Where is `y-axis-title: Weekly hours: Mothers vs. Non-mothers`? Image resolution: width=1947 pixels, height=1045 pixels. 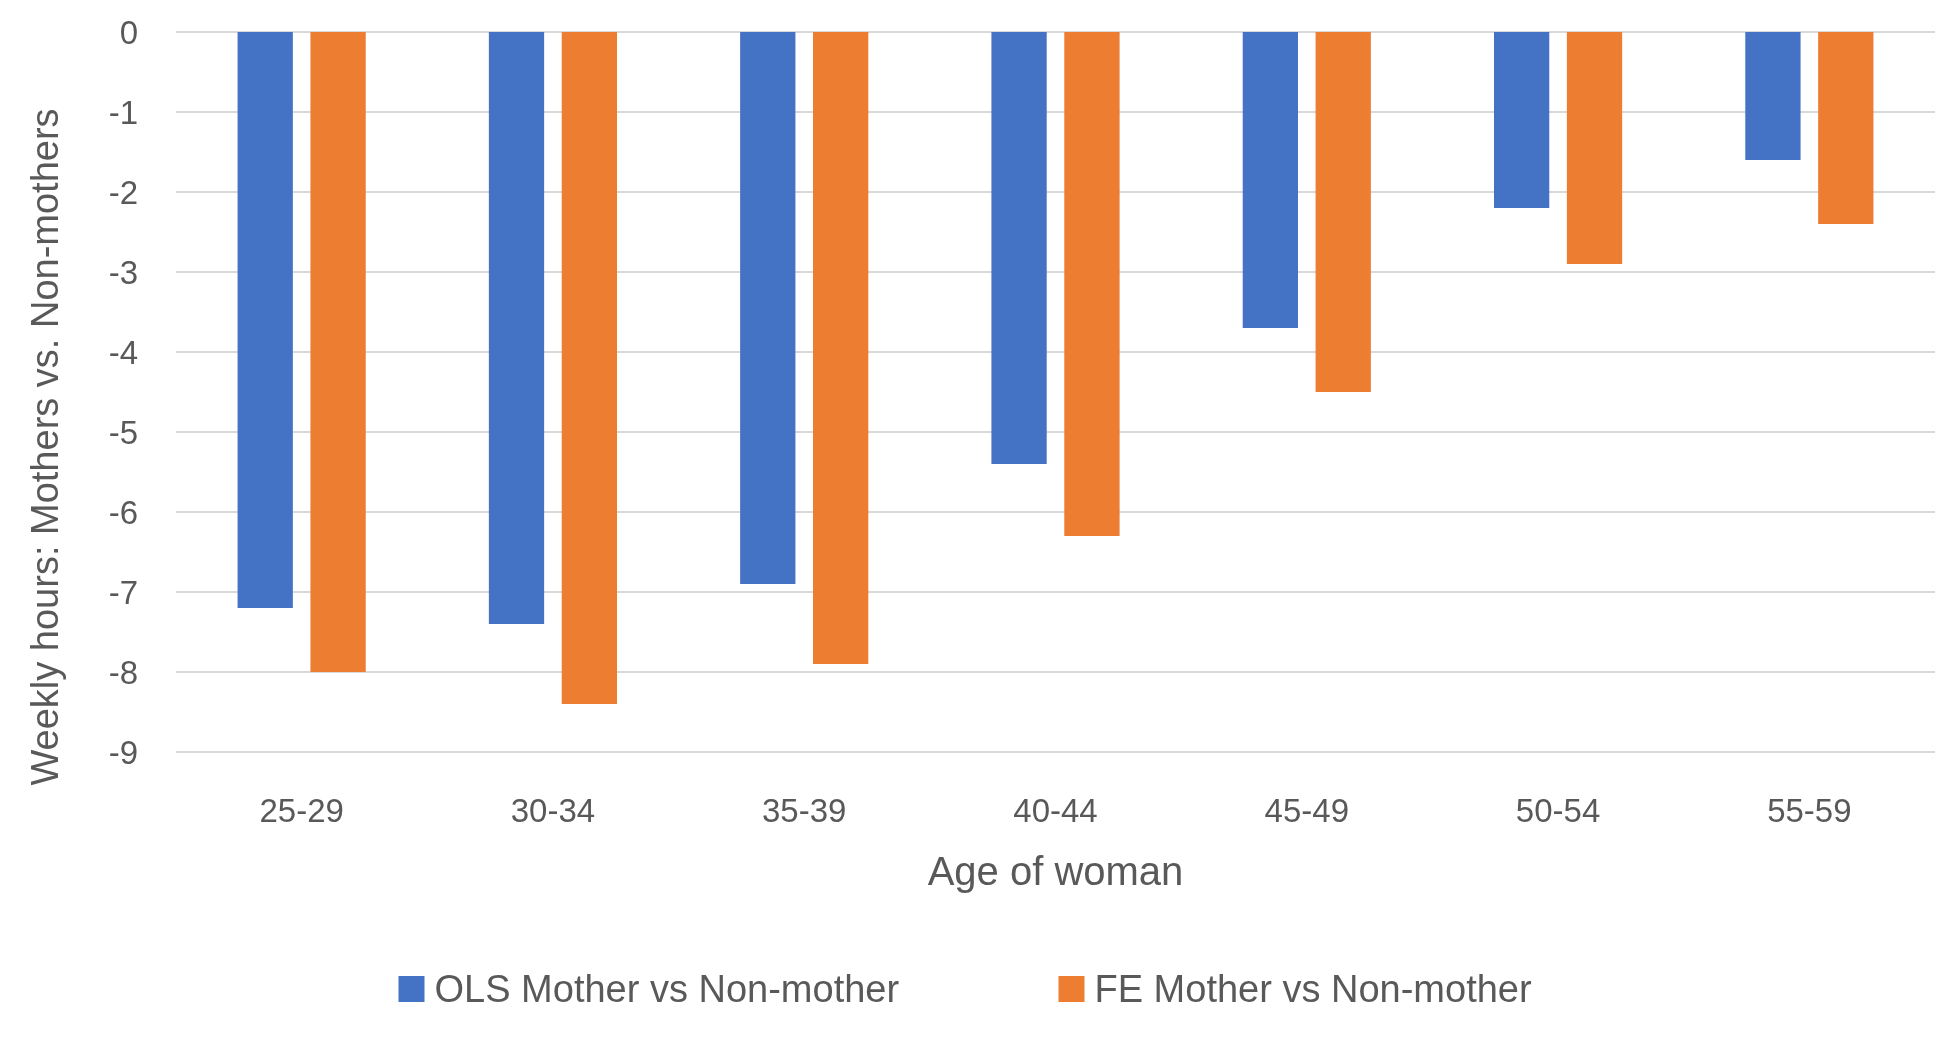 y-axis-title: Weekly hours: Mothers vs. Non-mothers is located at coordinates (45, 447).